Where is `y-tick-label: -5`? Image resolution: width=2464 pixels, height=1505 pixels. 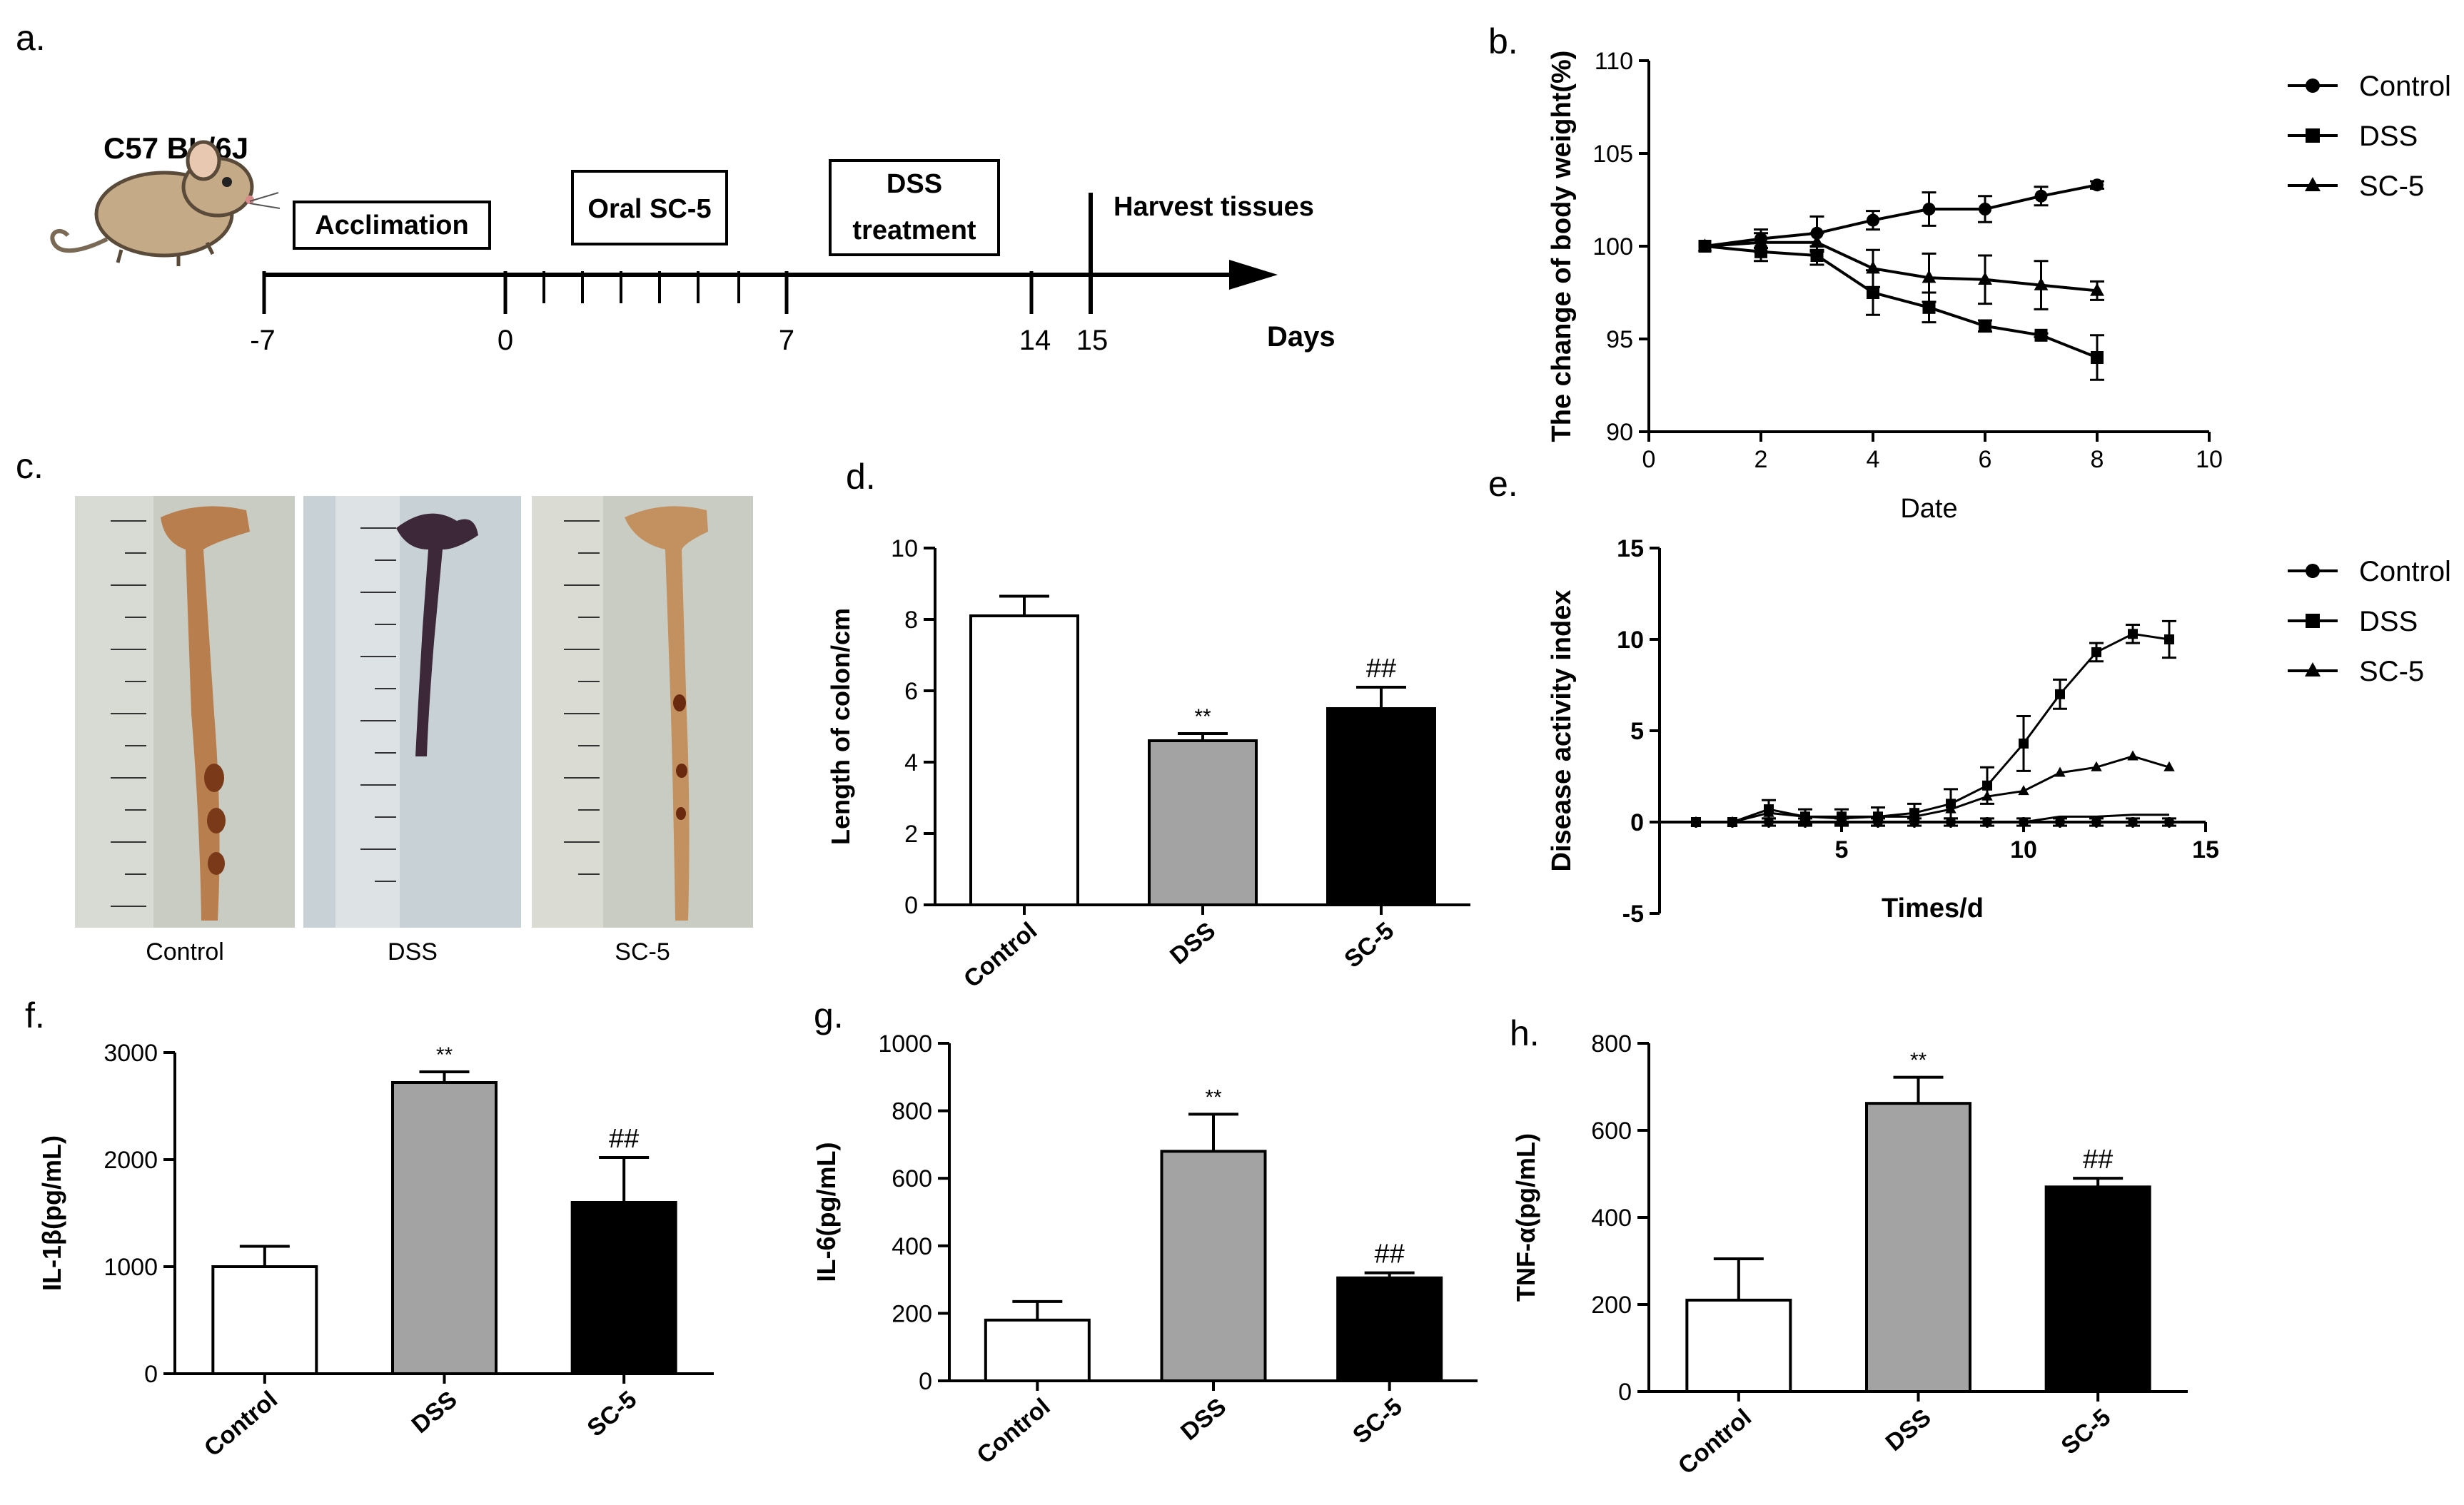
y-tick-label: -5 is located at coordinates (1633, 914).